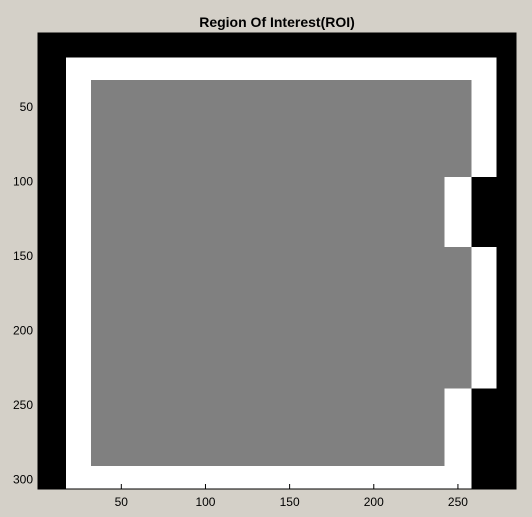 Image resolution: width=532 pixels, height=517 pixels. I want to click on x-tick-label-100: 100, so click(205, 502).